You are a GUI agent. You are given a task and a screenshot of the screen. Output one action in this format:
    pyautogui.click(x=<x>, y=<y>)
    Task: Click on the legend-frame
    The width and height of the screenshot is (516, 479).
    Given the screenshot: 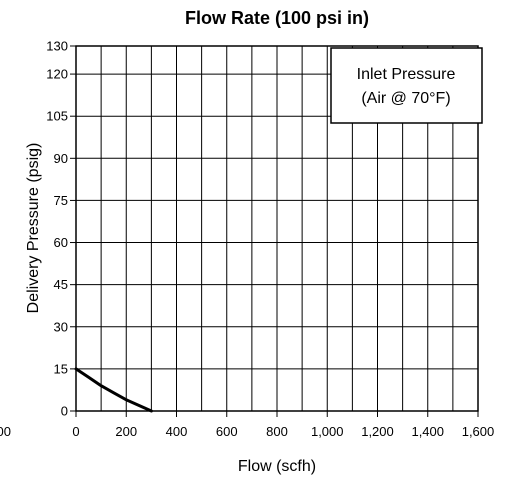 What is the action you would take?
    pyautogui.click(x=406, y=85)
    